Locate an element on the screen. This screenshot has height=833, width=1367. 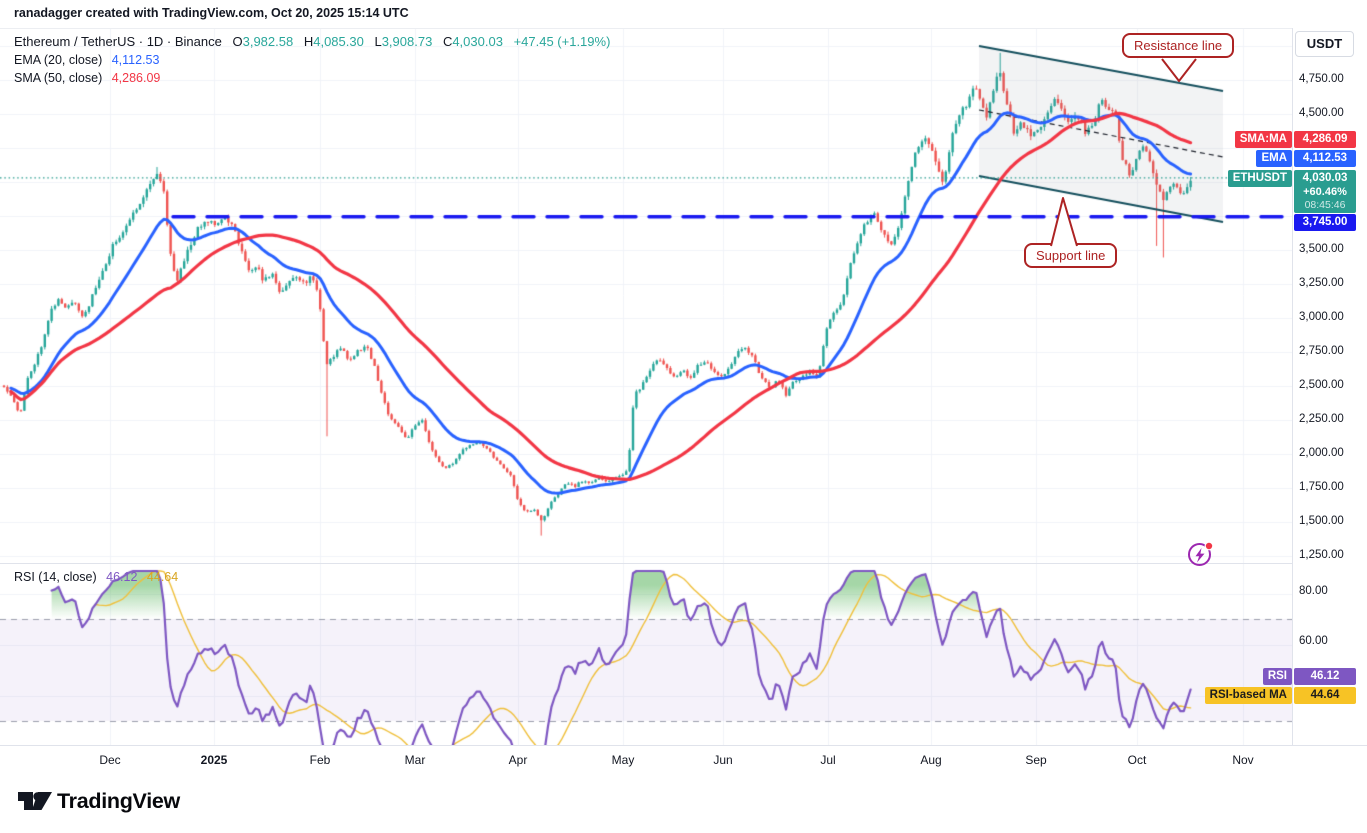
price-axis-label: 4,500.00 is located at coordinates (1321, 113).